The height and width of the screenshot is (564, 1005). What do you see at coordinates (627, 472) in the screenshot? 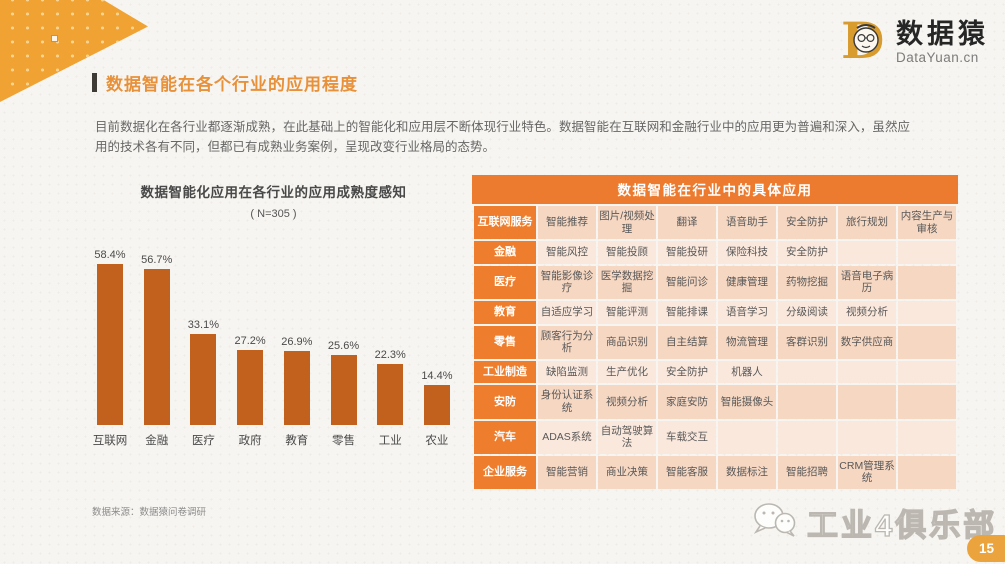
I see `application-cell: 商业决策` at bounding box center [627, 472].